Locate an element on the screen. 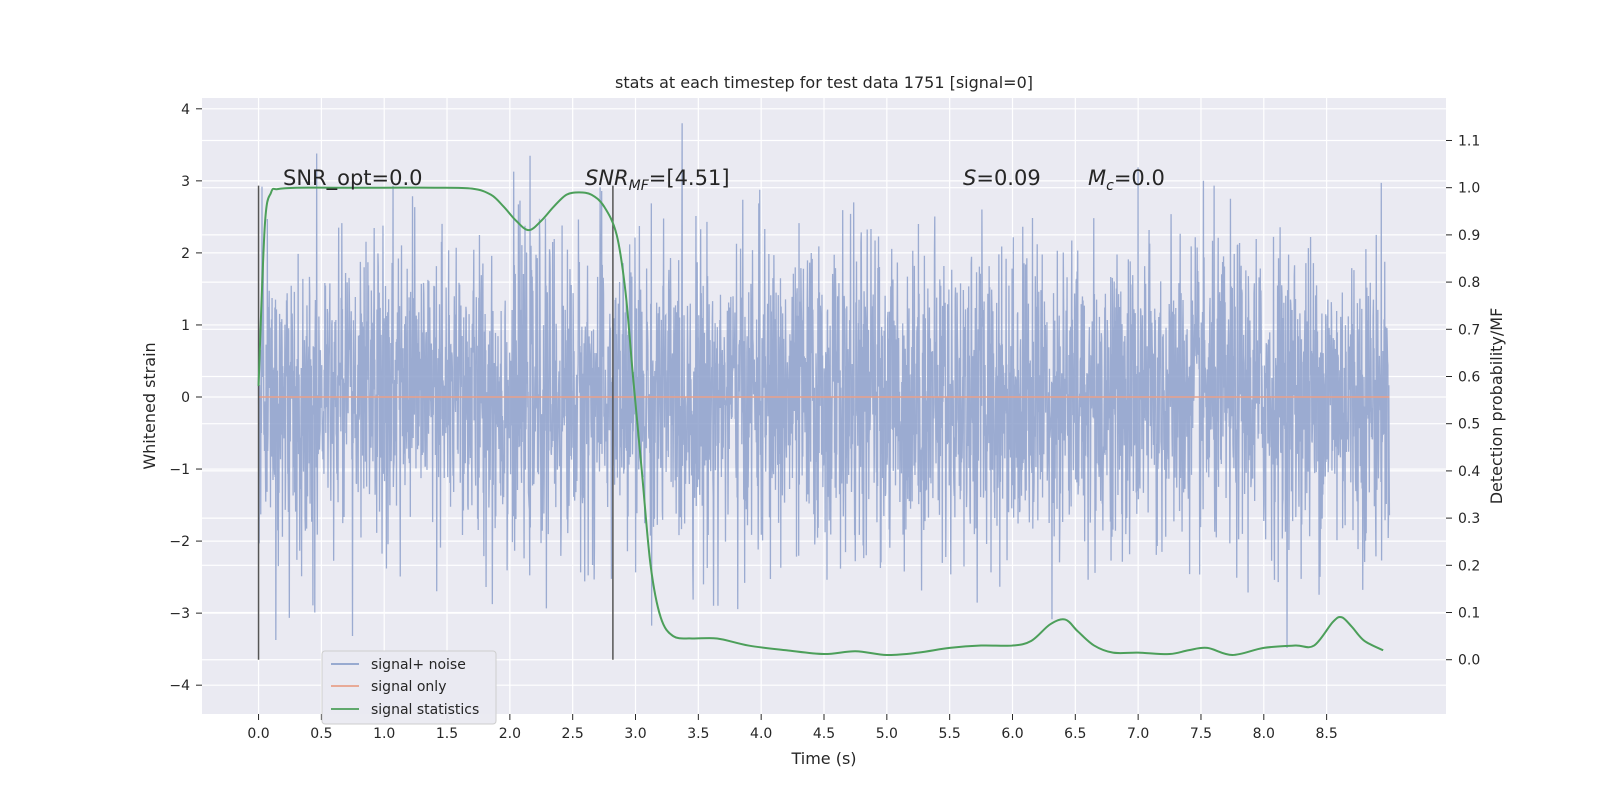 The height and width of the screenshot is (800, 1600). y-tick-label: 2 is located at coordinates (185, 254).